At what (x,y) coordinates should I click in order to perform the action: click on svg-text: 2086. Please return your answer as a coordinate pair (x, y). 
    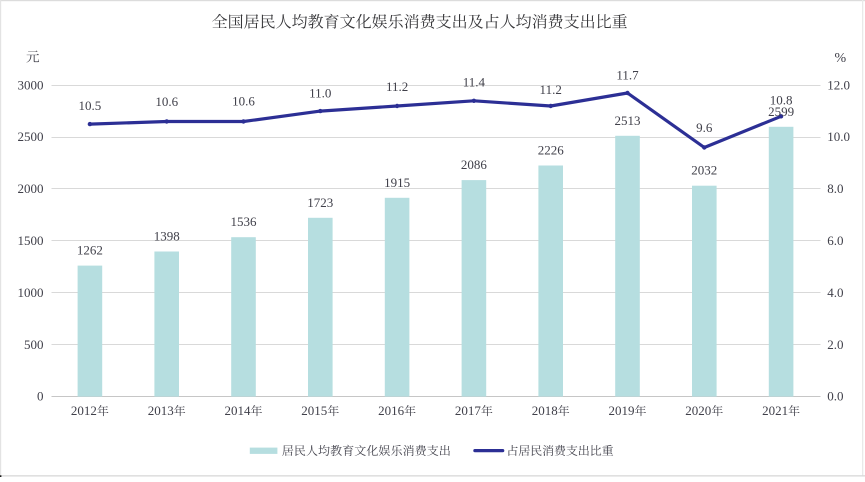
    Looking at the image, I should click on (474, 164).